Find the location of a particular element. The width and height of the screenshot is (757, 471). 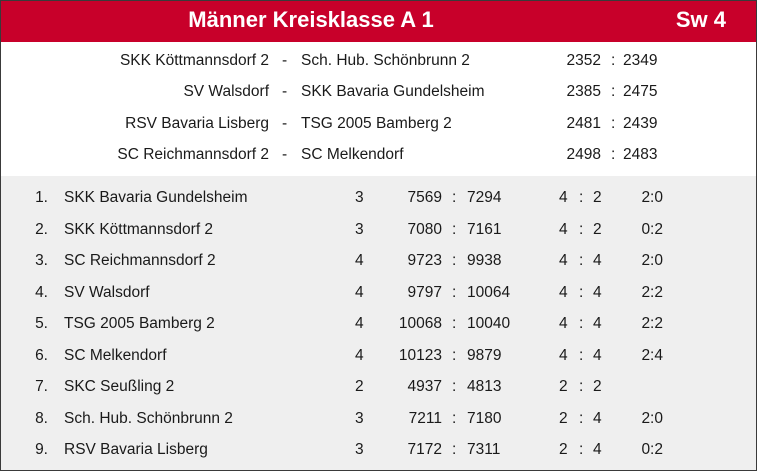

team-name: SC Melkendorf is located at coordinates (115, 355).